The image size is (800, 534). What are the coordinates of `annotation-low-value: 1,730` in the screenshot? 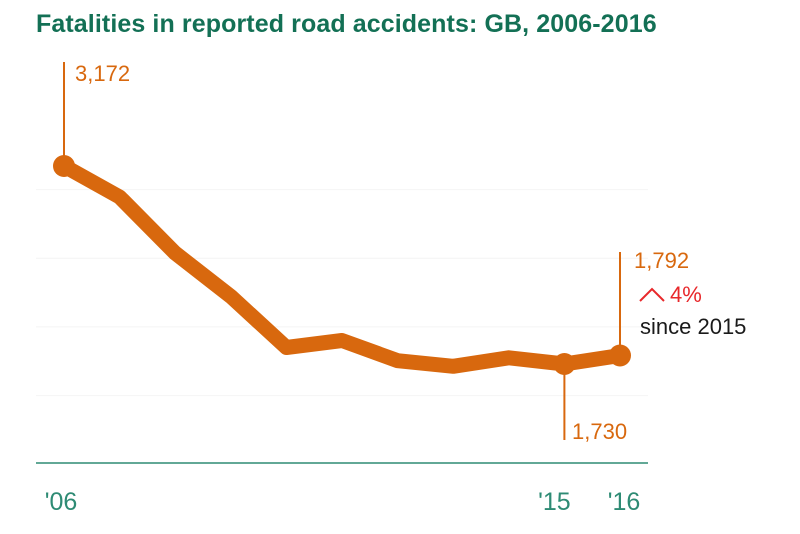 It's located at (599, 431).